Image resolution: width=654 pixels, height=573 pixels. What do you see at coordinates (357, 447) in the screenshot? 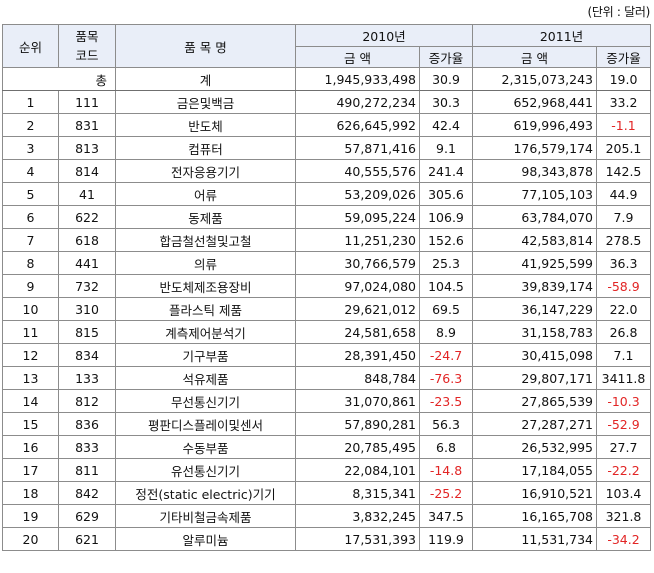
I see `cell-amount-2010: 20,785,495` at bounding box center [357, 447].